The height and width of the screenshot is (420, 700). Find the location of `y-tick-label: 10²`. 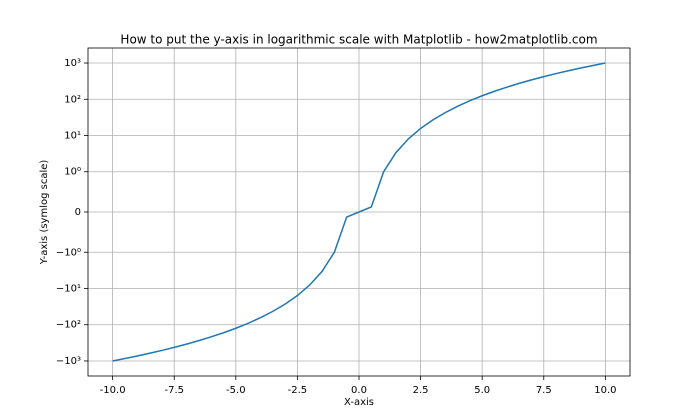

y-tick-label: 10² is located at coordinates (72, 99).